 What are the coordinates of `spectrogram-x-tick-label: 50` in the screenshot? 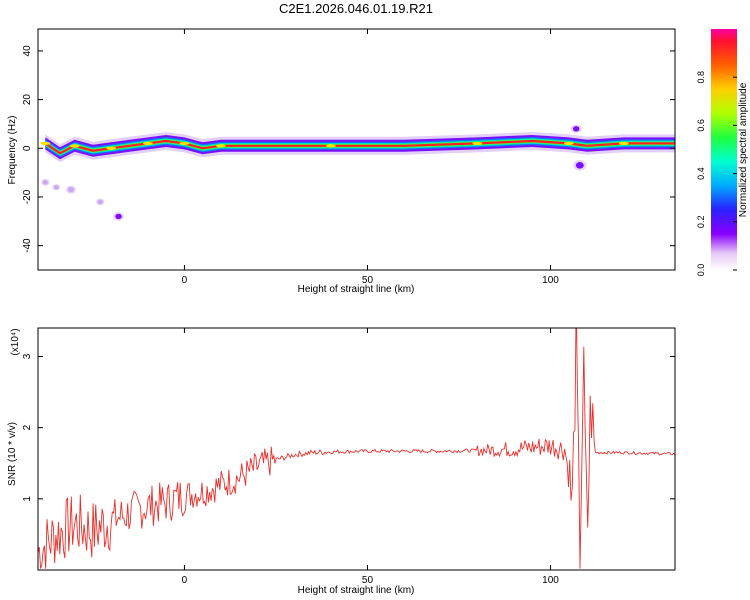 It's located at (368, 280).